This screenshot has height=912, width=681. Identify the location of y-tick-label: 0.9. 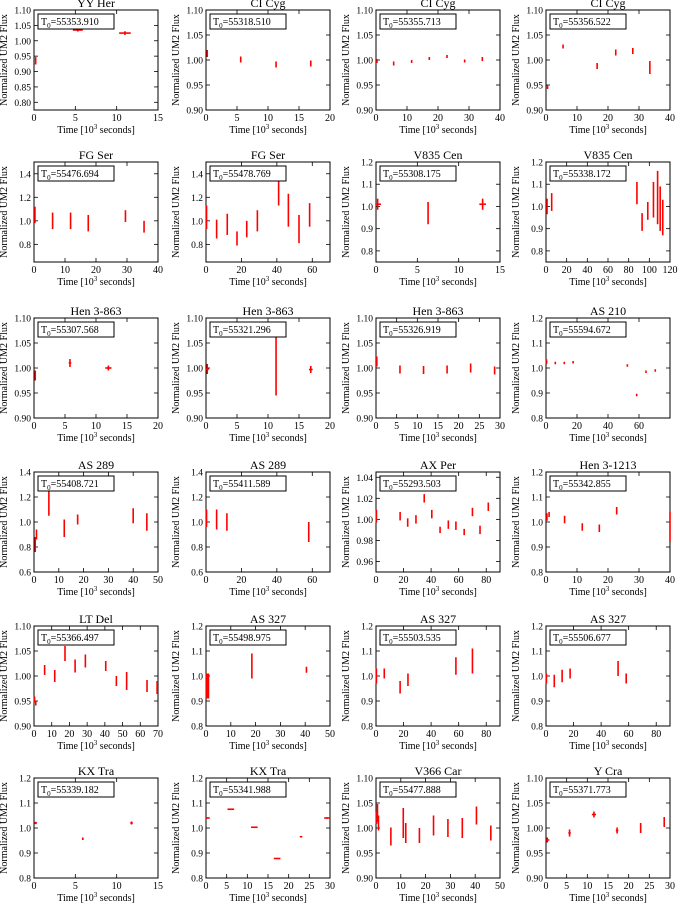
(197, 855).